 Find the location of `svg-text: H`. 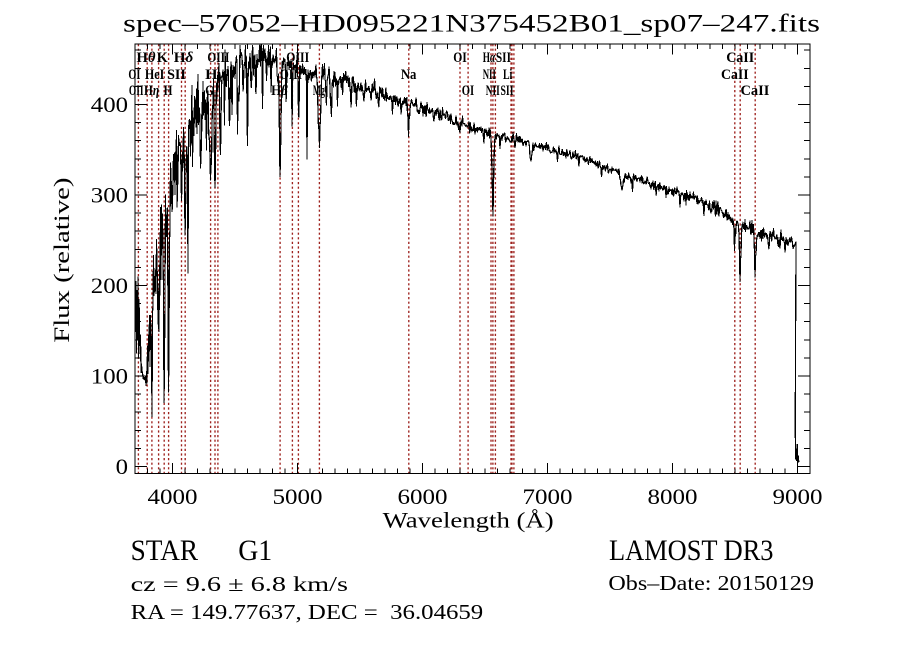

svg-text: H is located at coordinates (168, 91).